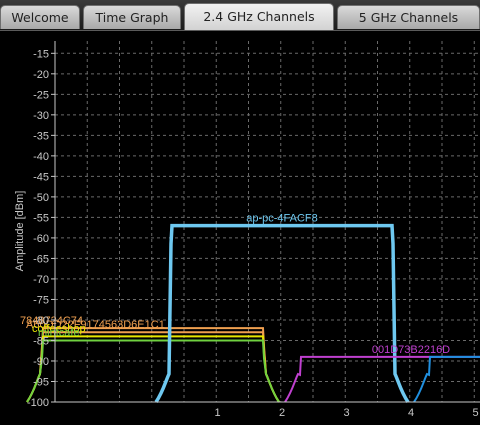  I want to click on y-tick-label: -70, so click(41, 280).